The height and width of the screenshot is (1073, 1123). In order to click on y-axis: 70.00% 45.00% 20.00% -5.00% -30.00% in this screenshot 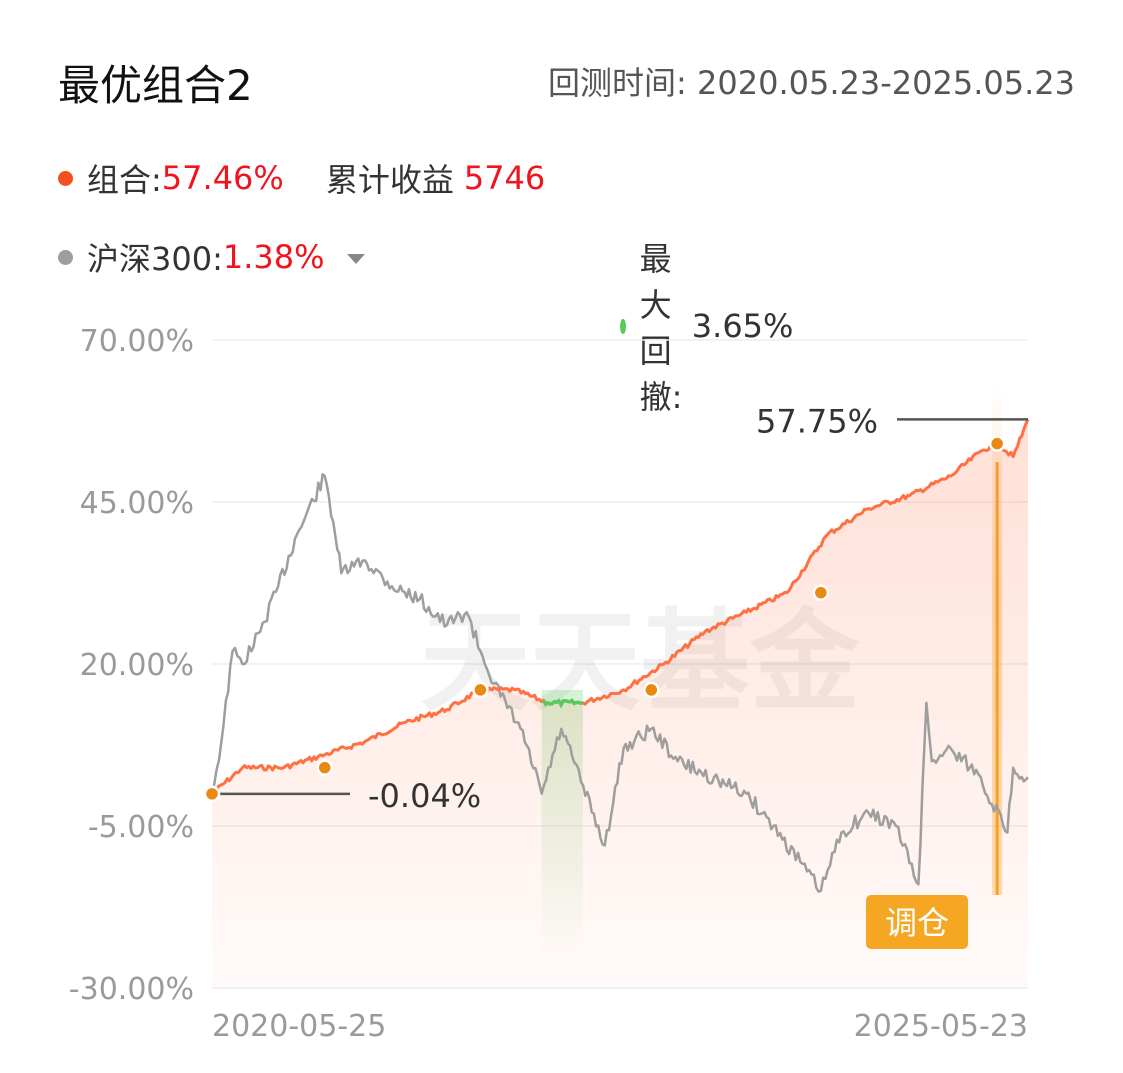, I will do `click(131, 665)`.